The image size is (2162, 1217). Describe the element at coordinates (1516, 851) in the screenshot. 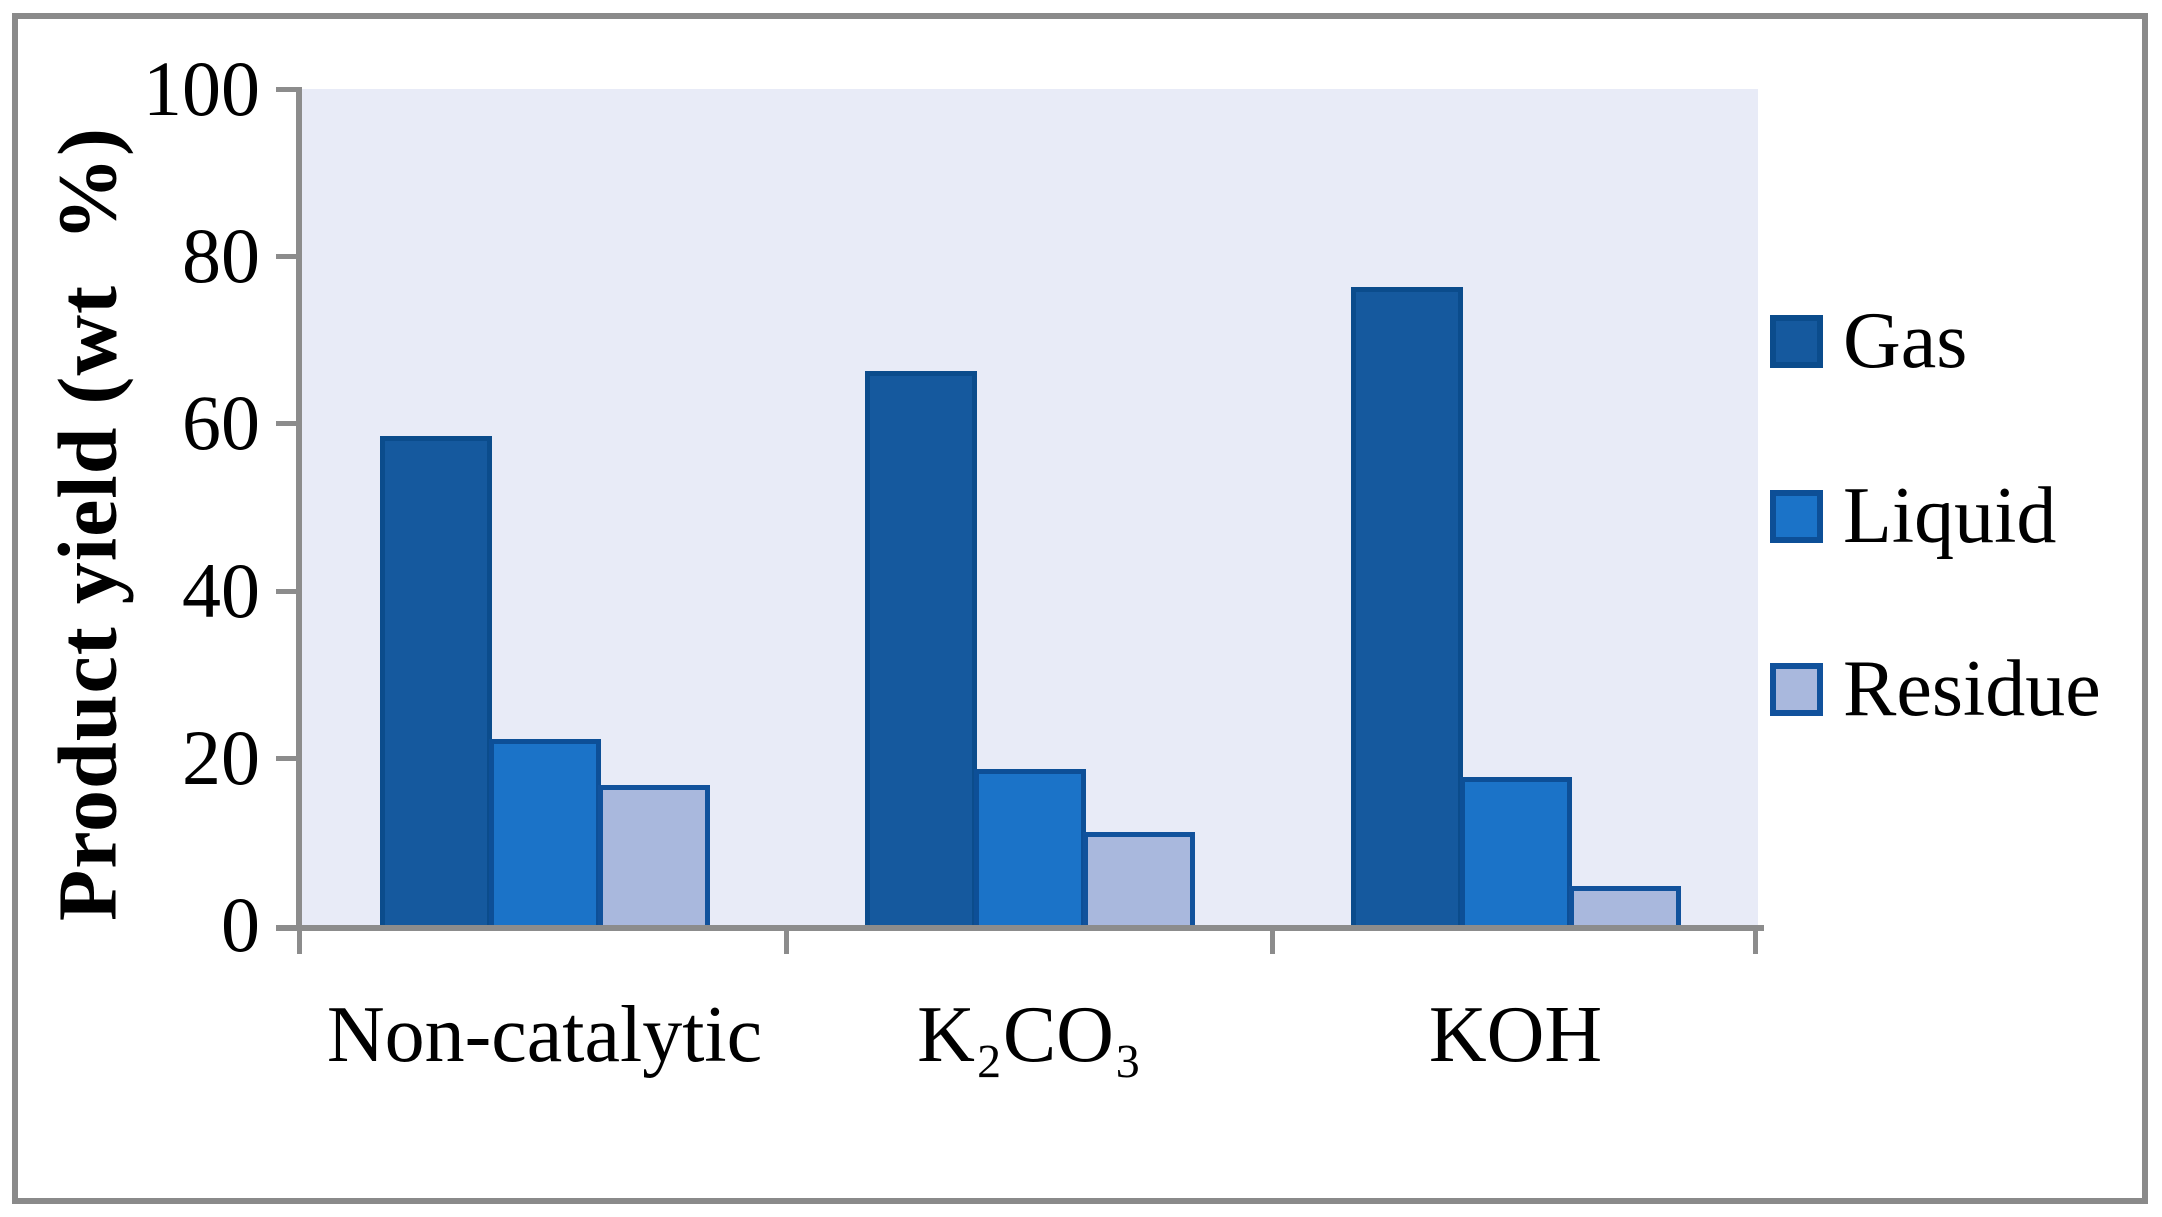

I see `bar-liquid-koh` at that location.